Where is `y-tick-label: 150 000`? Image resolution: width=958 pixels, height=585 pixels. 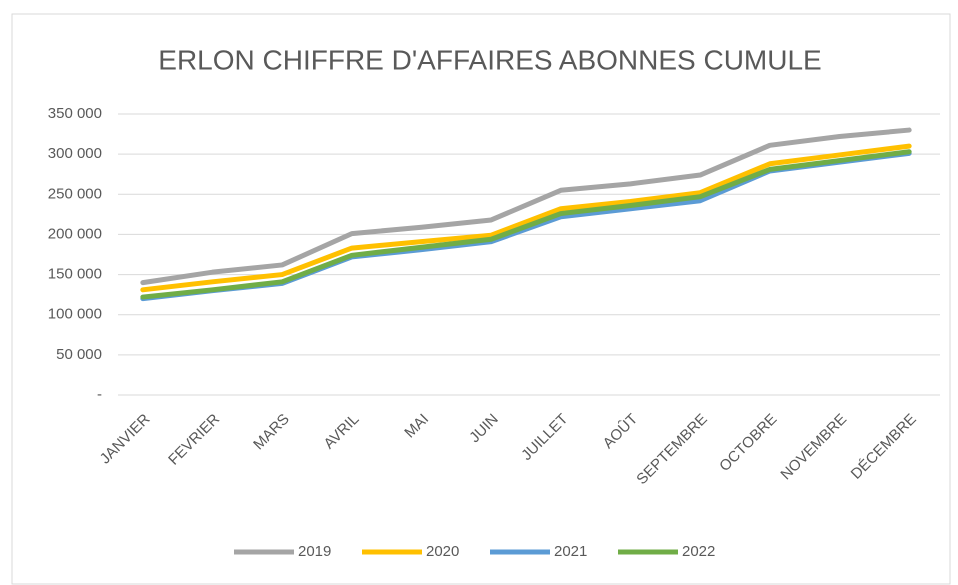
y-tick-label: 150 000 is located at coordinates (75, 274).